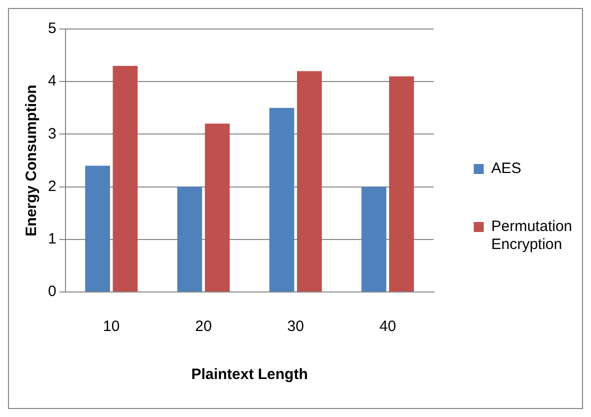  Describe the element at coordinates (203, 327) in the screenshot. I see `x-tick-label: 20` at that location.